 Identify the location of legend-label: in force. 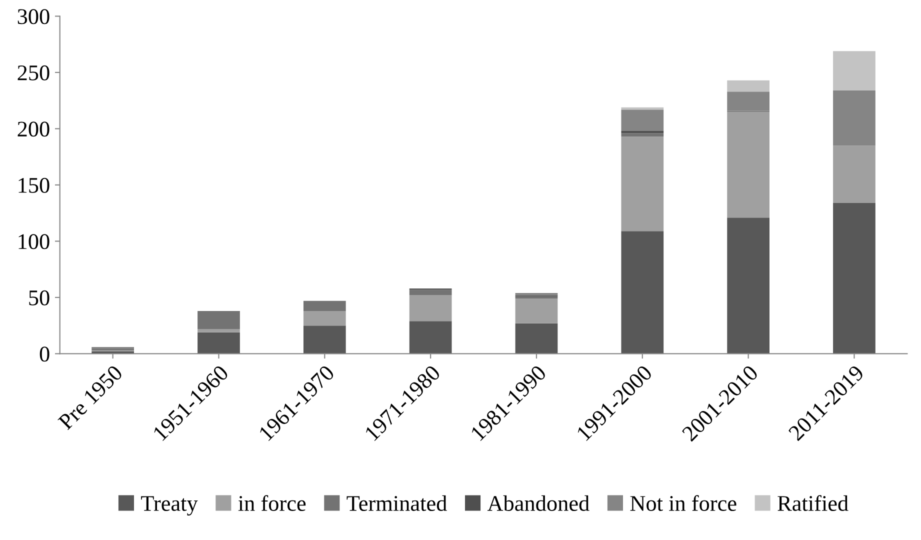
(272, 503).